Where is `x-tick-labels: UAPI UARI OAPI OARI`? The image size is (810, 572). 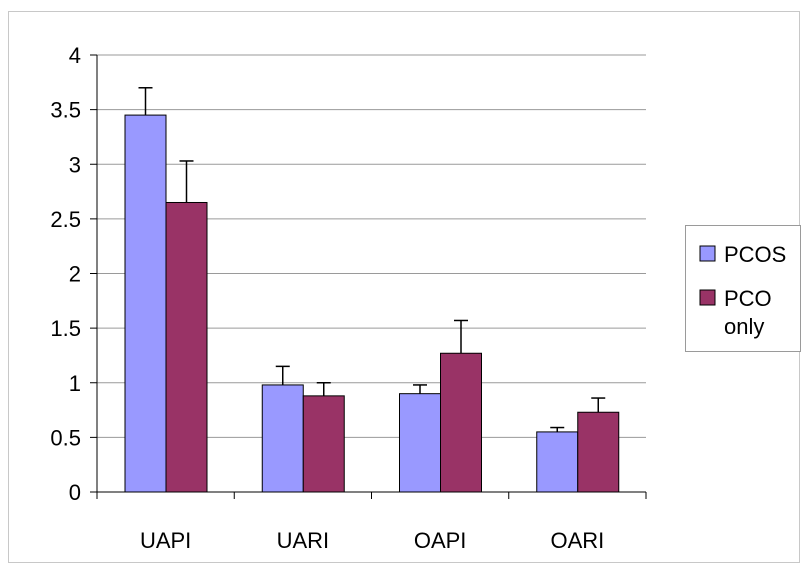 x-tick-labels: UAPI UARI OAPI OARI is located at coordinates (372, 540).